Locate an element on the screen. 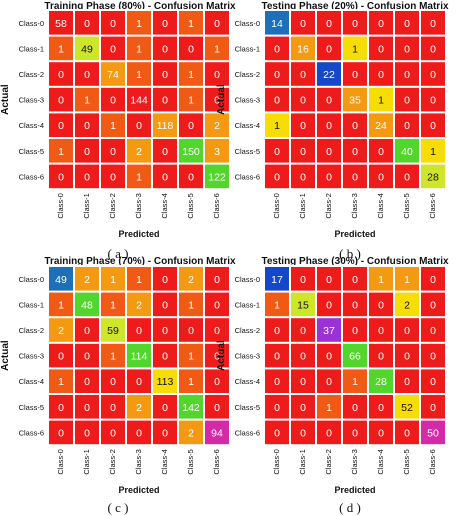 The width and height of the screenshot is (474, 516). cell-value: 22 is located at coordinates (329, 75).